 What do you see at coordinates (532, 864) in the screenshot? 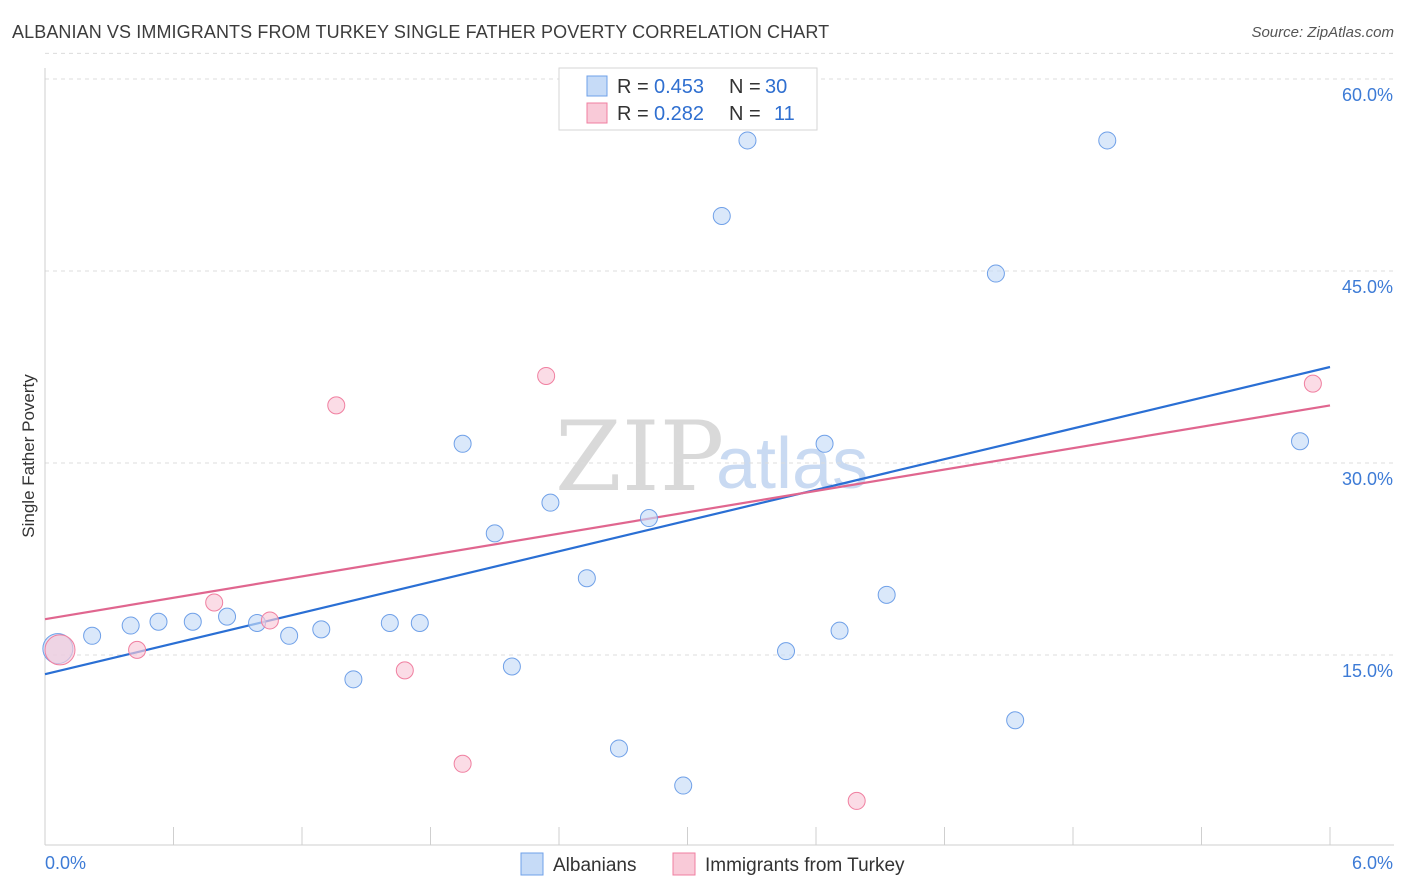
I see `bottom-legend-swatch-albanians` at bounding box center [532, 864].